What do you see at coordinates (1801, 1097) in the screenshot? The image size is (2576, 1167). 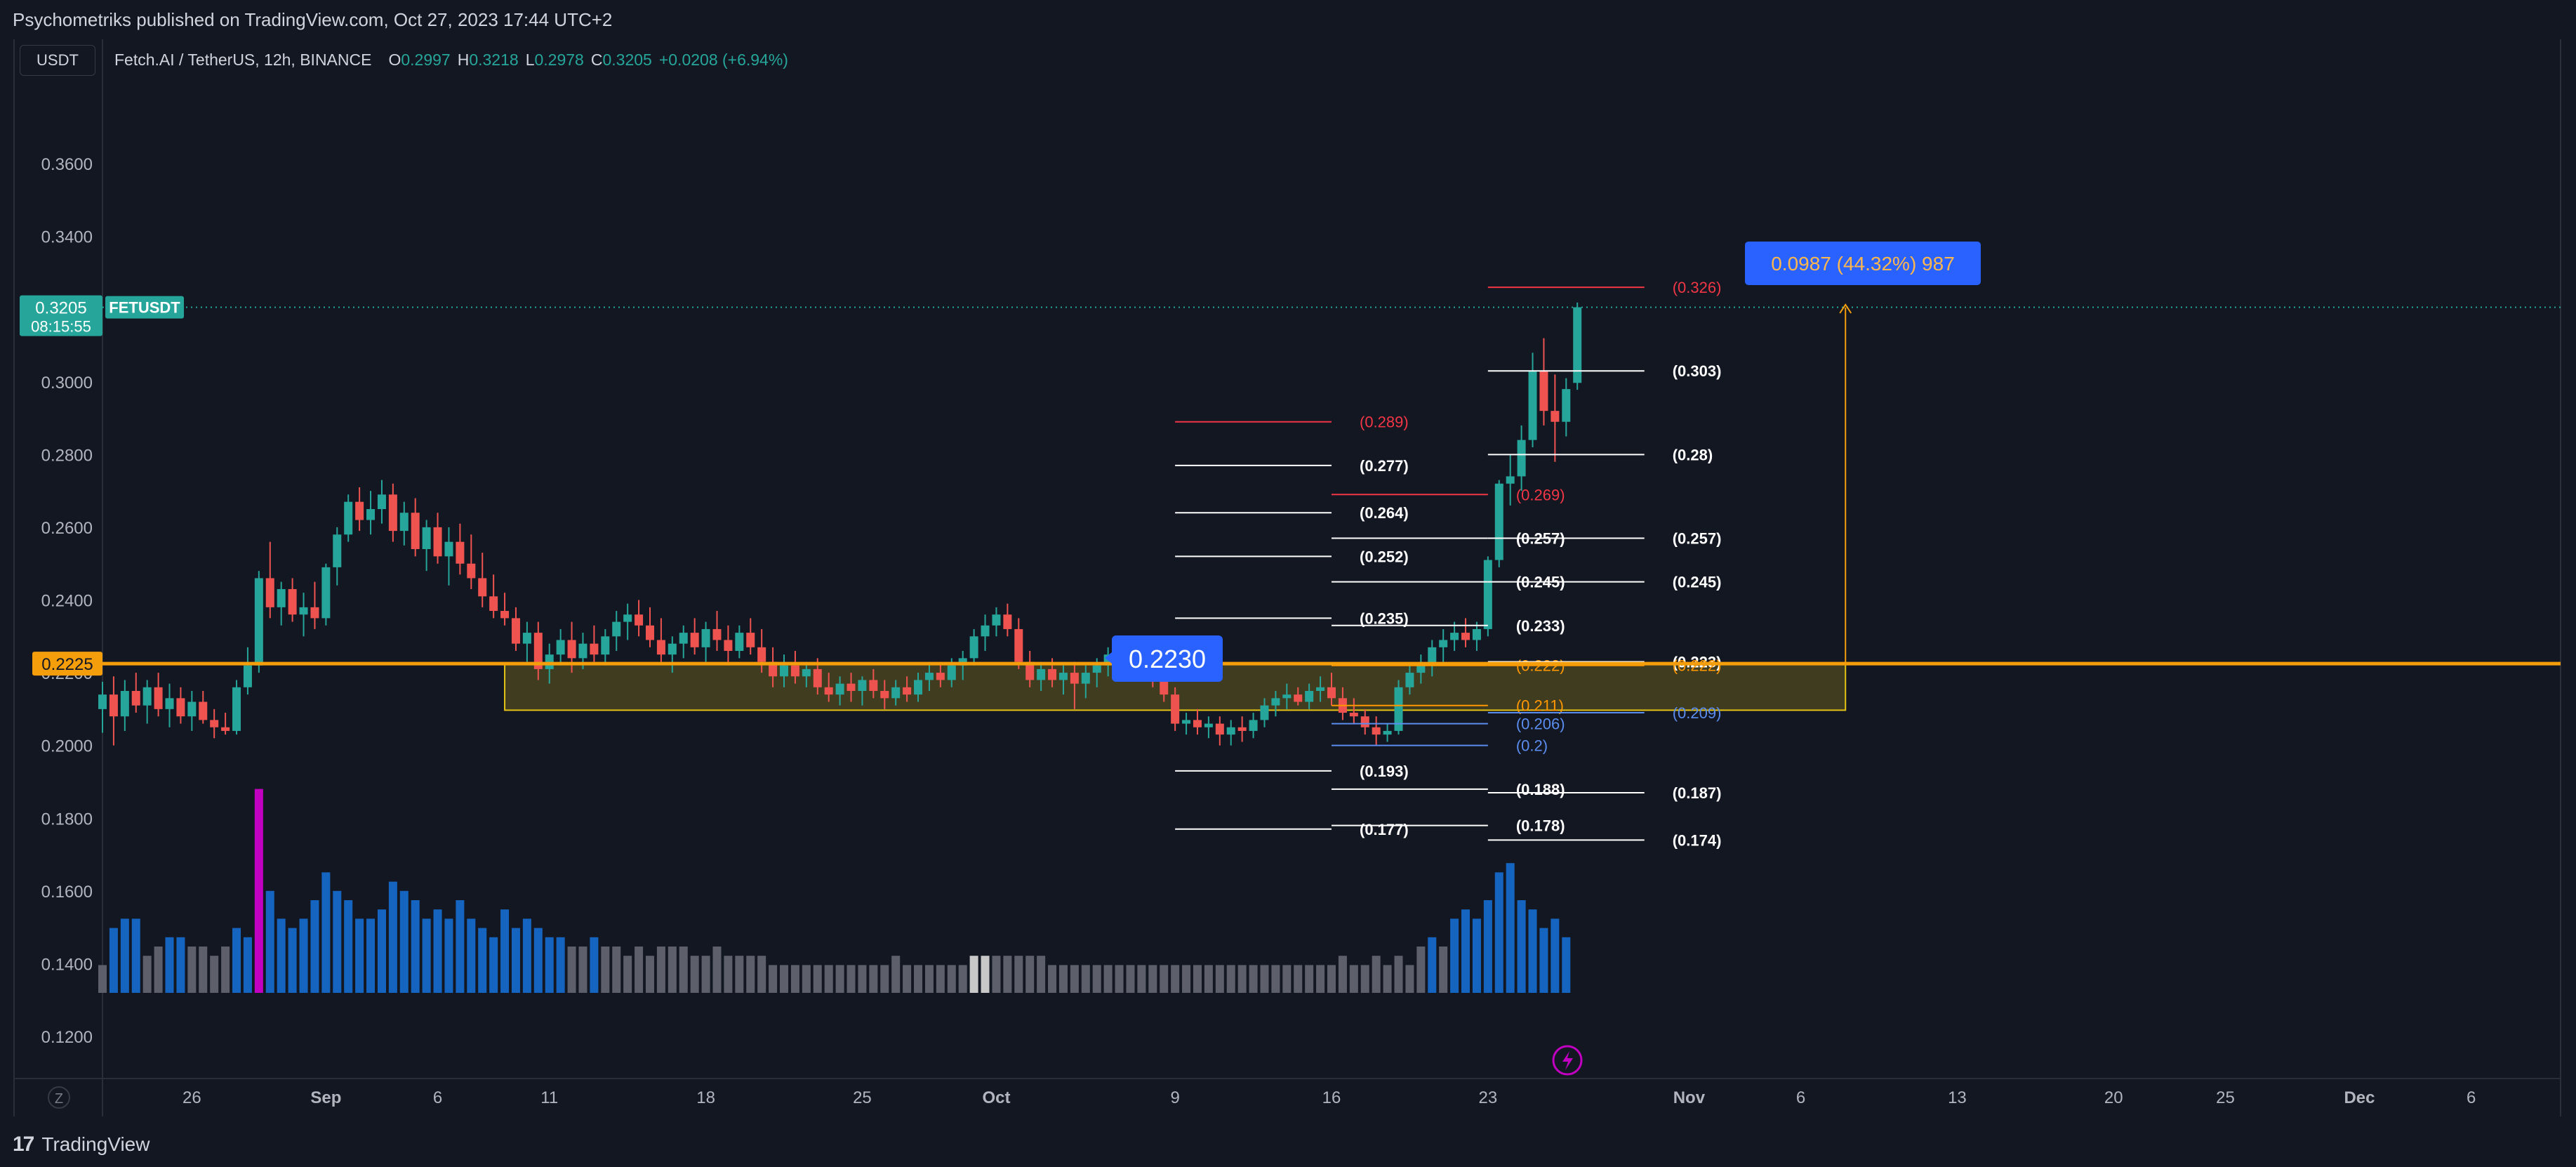 I see `x-tick-label: 6` at bounding box center [1801, 1097].